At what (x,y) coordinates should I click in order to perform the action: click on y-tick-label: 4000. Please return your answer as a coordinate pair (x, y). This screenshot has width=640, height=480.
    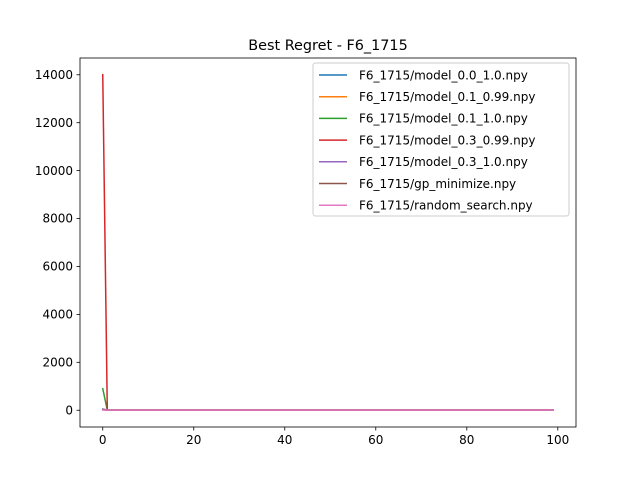
    Looking at the image, I should click on (57, 315).